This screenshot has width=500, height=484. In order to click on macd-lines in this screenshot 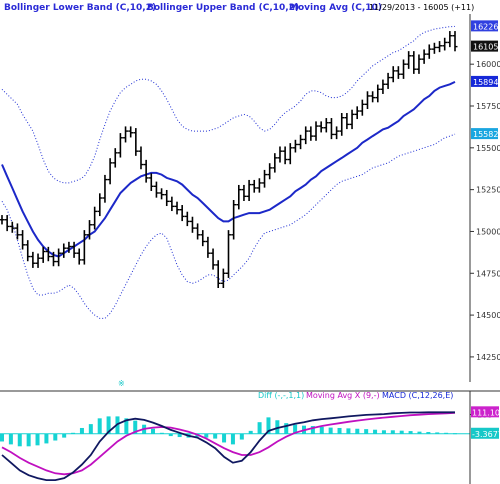, I will do `click(228, 446)`.